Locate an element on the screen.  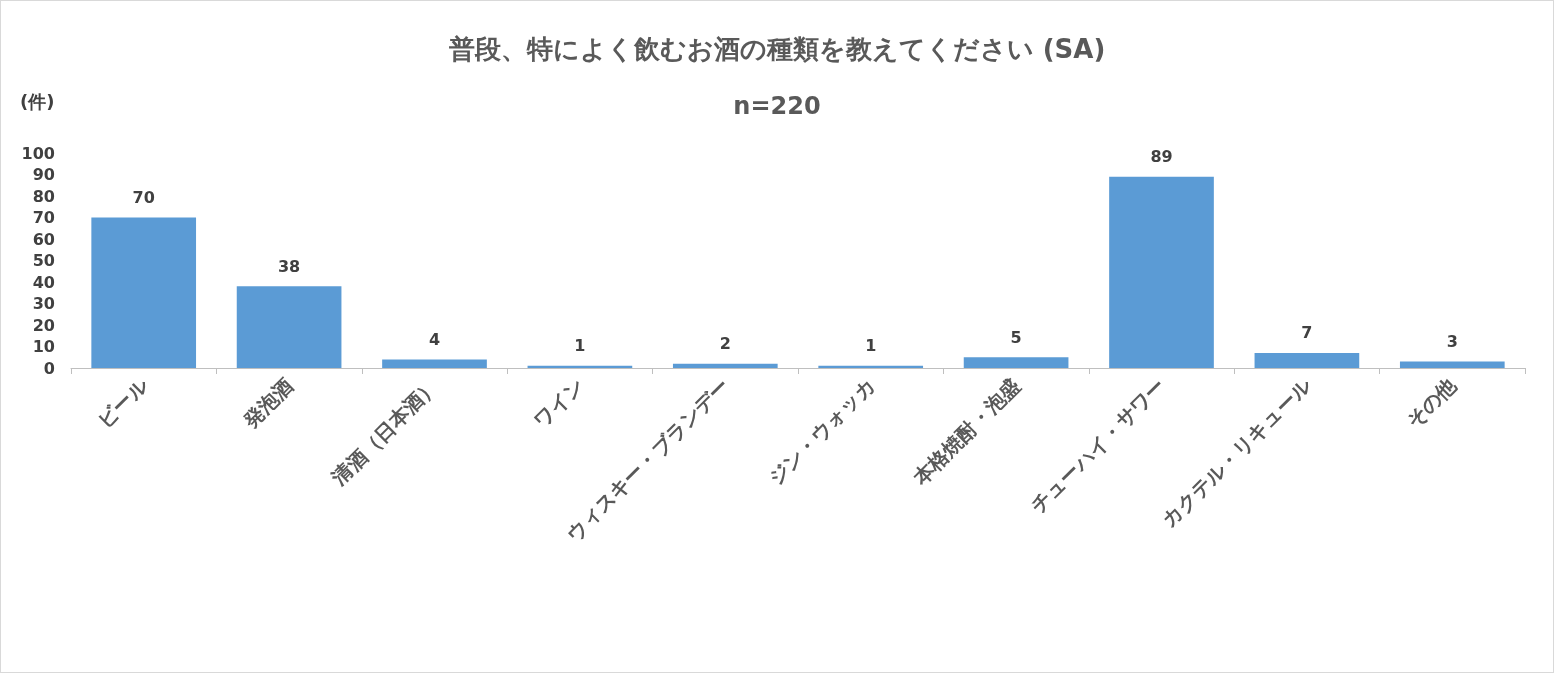
data-label: 70 is located at coordinates (143, 197).